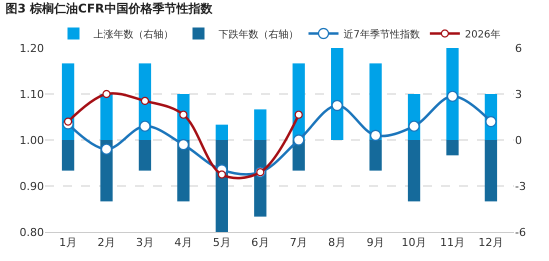 The width and height of the screenshot is (549, 261). I want to click on x-tick-label: 1月, so click(68, 243).